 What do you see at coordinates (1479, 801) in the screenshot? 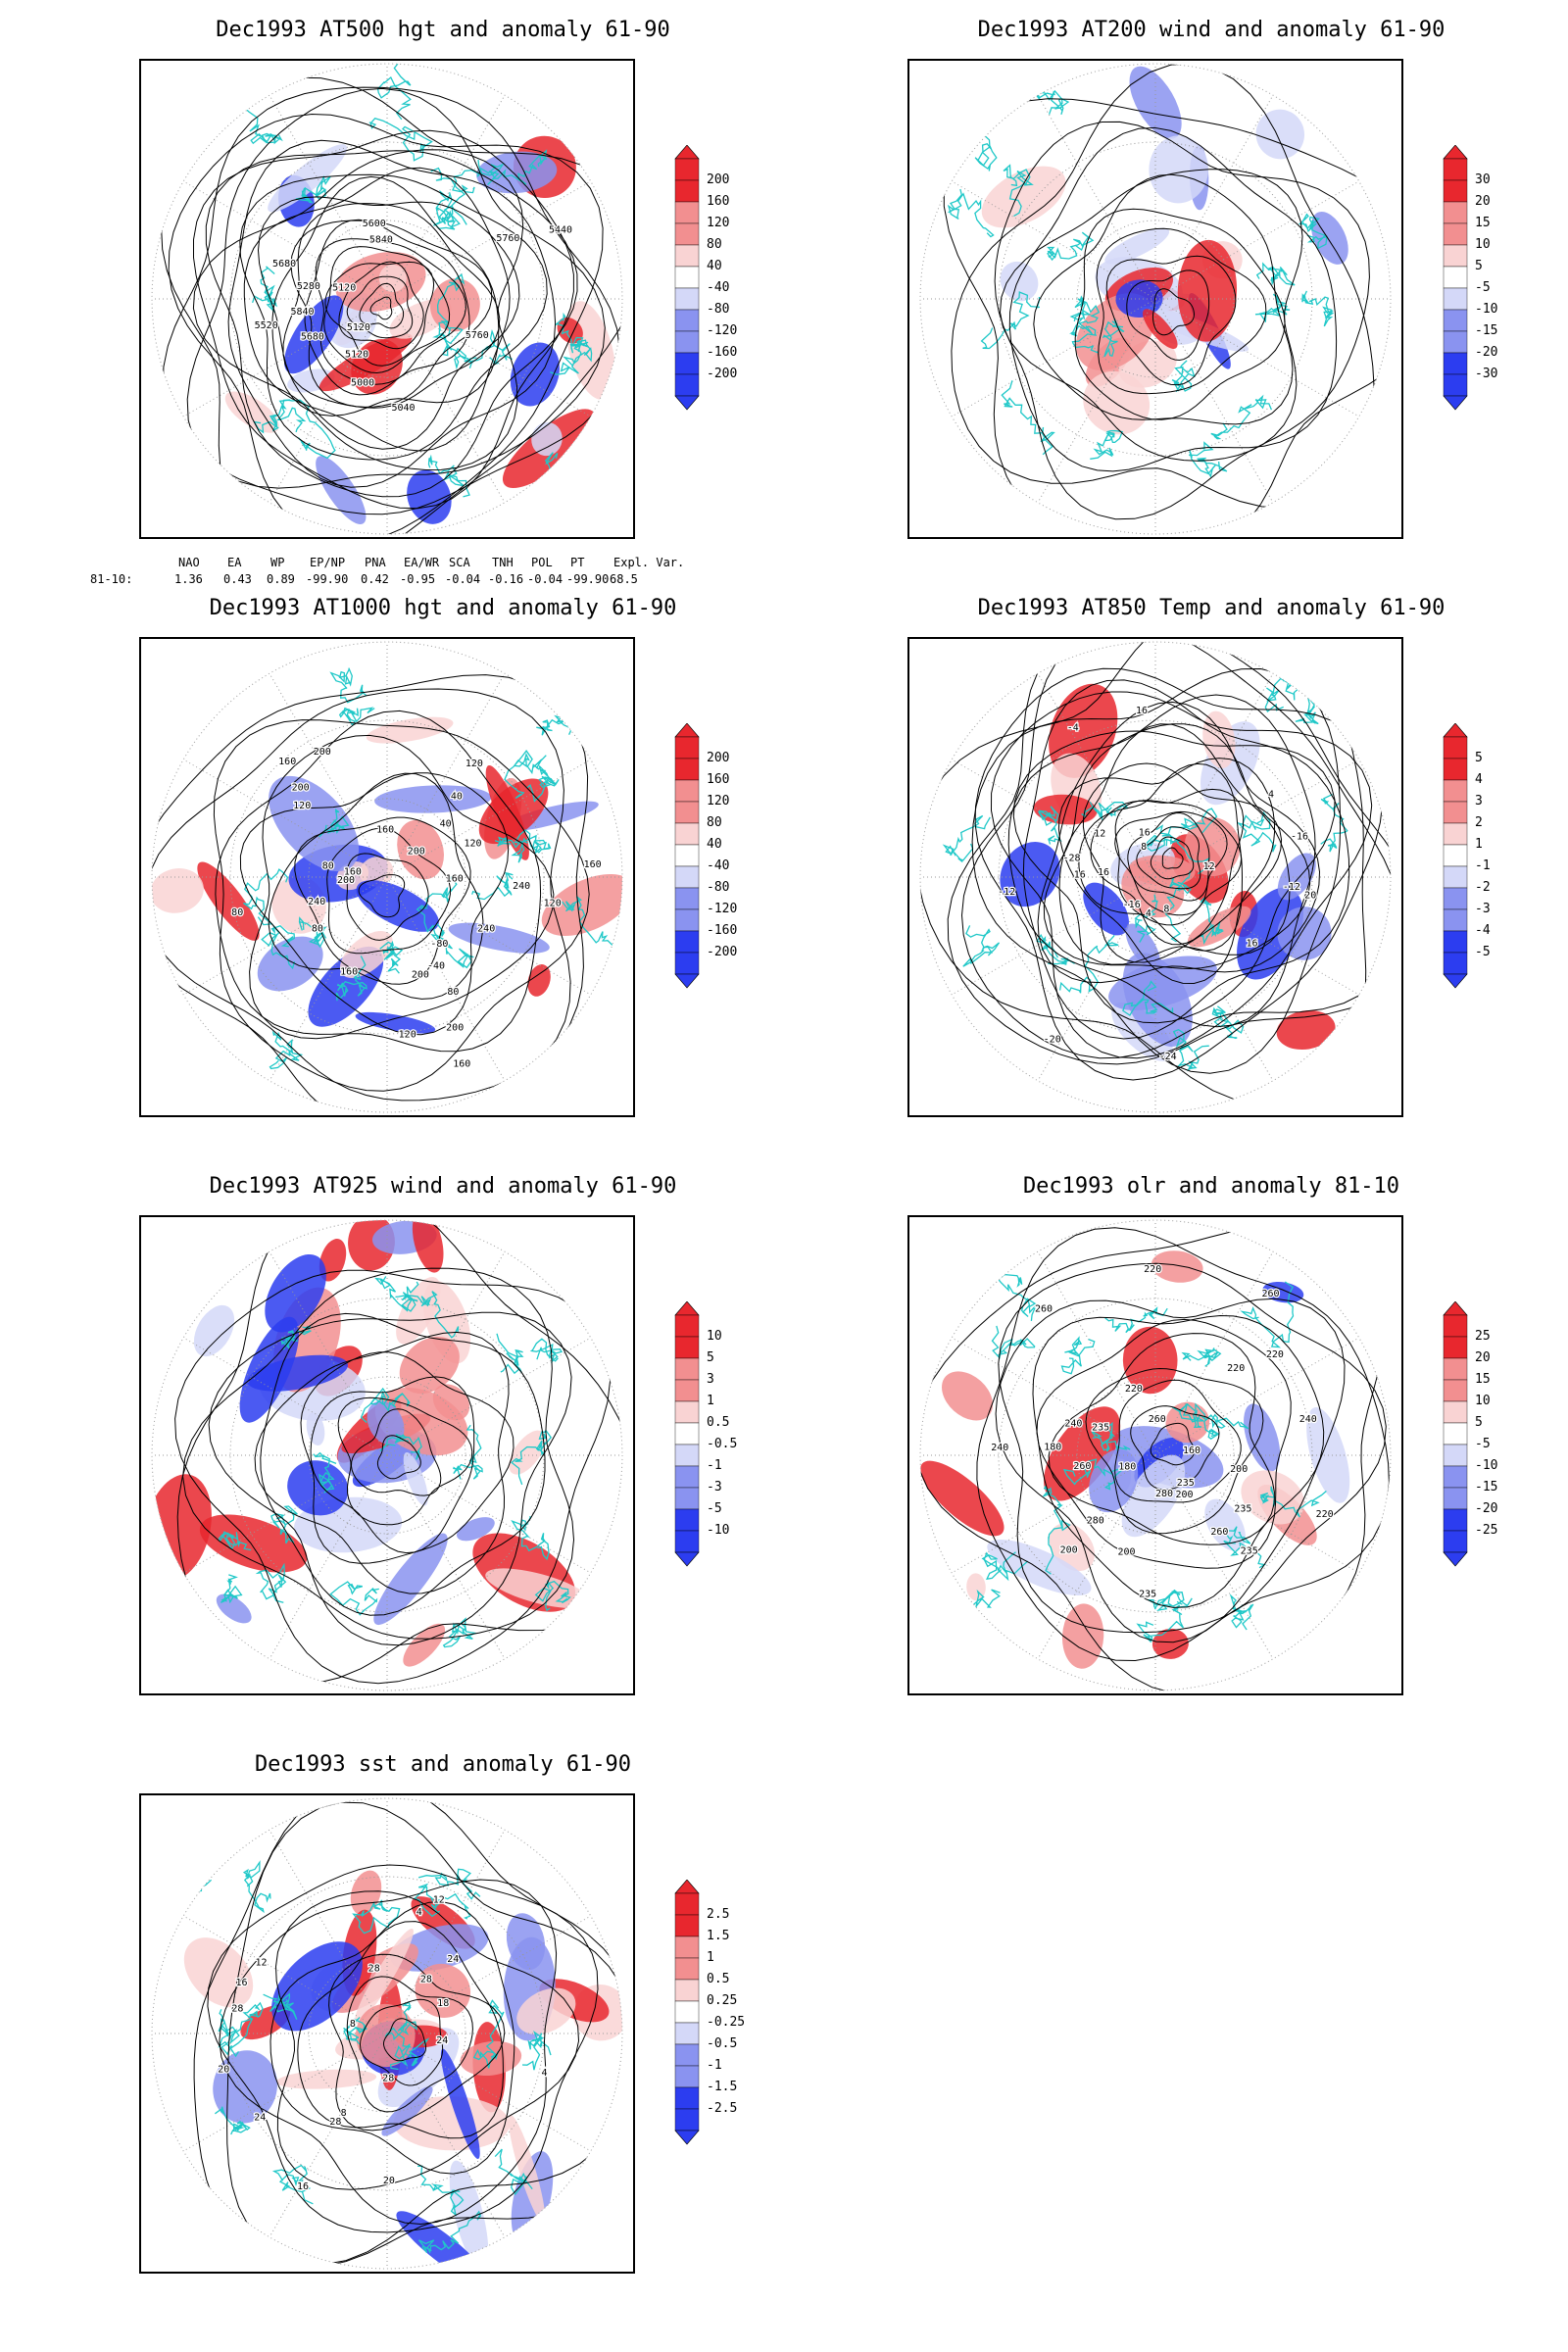
I see `colorbar-label: 3` at bounding box center [1479, 801].